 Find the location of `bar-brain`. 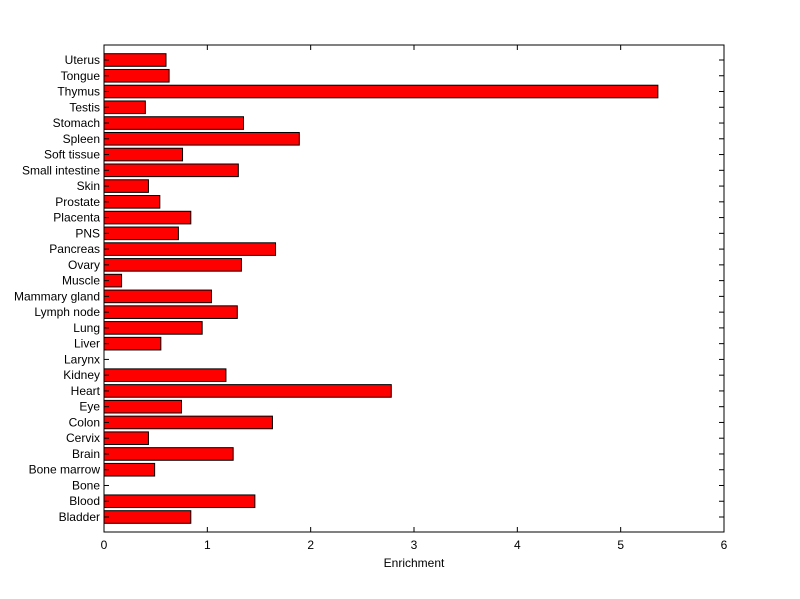

bar-brain is located at coordinates (168, 454).